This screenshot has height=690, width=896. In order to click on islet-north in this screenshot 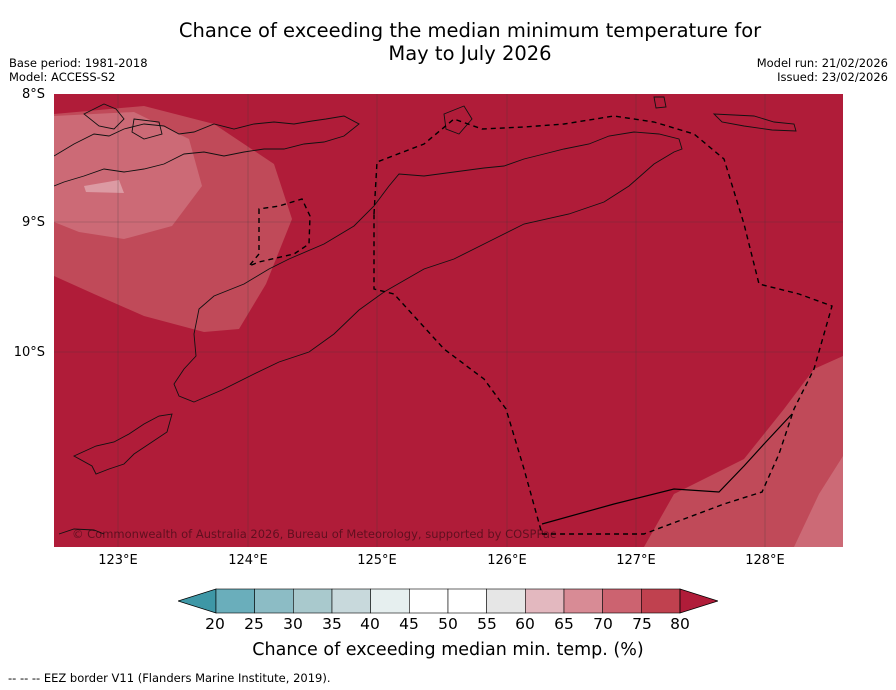, I will do `click(660, 102)`.